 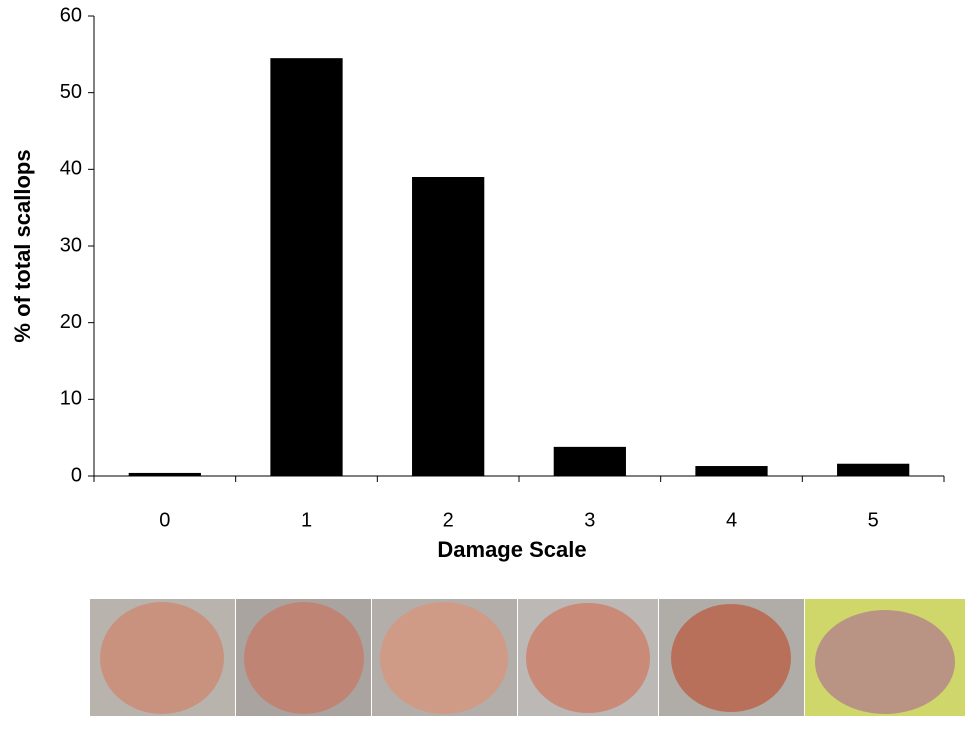 What do you see at coordinates (76, 475) in the screenshot?
I see `y-tick-label: 0` at bounding box center [76, 475].